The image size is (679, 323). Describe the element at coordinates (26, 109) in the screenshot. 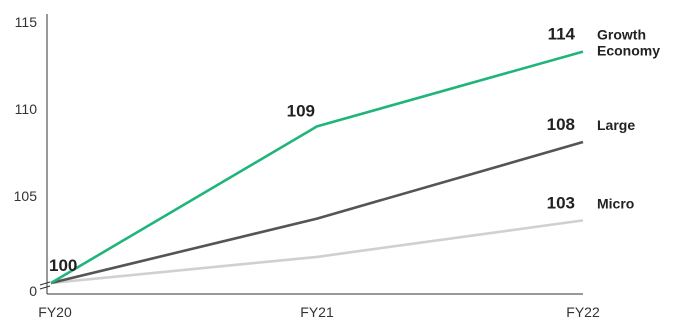

I see `y-tick-label: 110` at that location.